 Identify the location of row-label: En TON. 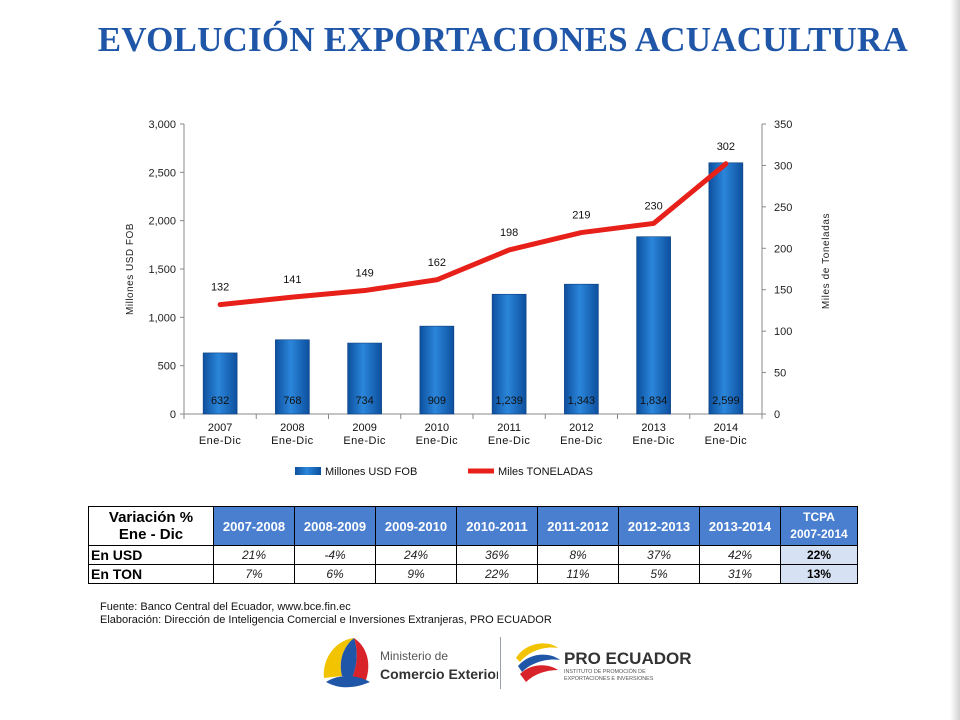
(151, 574).